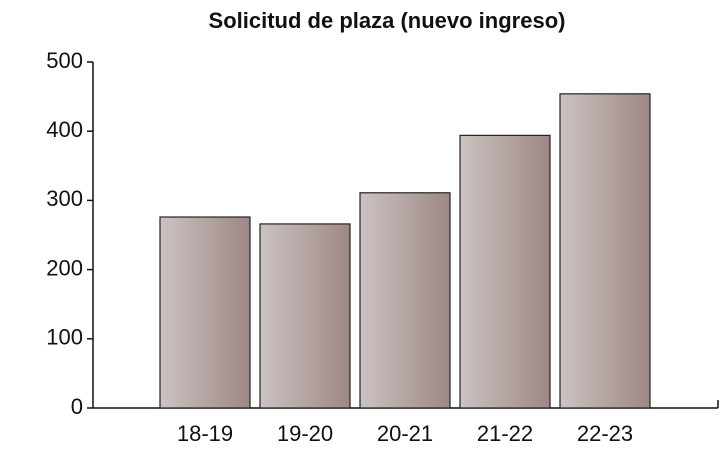 The height and width of the screenshot is (450, 720). I want to click on y-tick-label: 200, so click(64, 267).